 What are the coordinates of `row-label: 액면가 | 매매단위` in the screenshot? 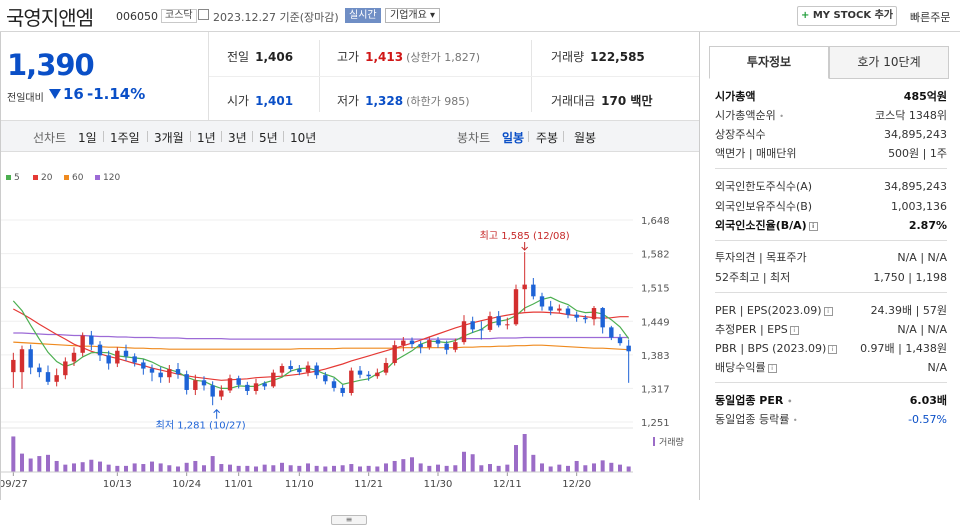 It's located at (756, 153).